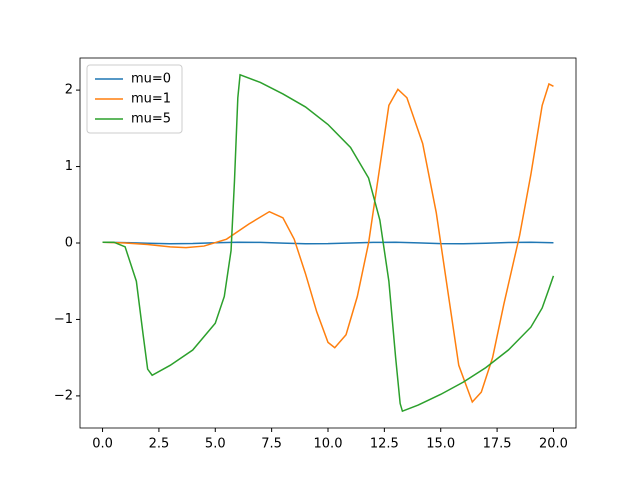  Describe the element at coordinates (69, 243) in the screenshot. I see `y-tick-label: 0` at that location.